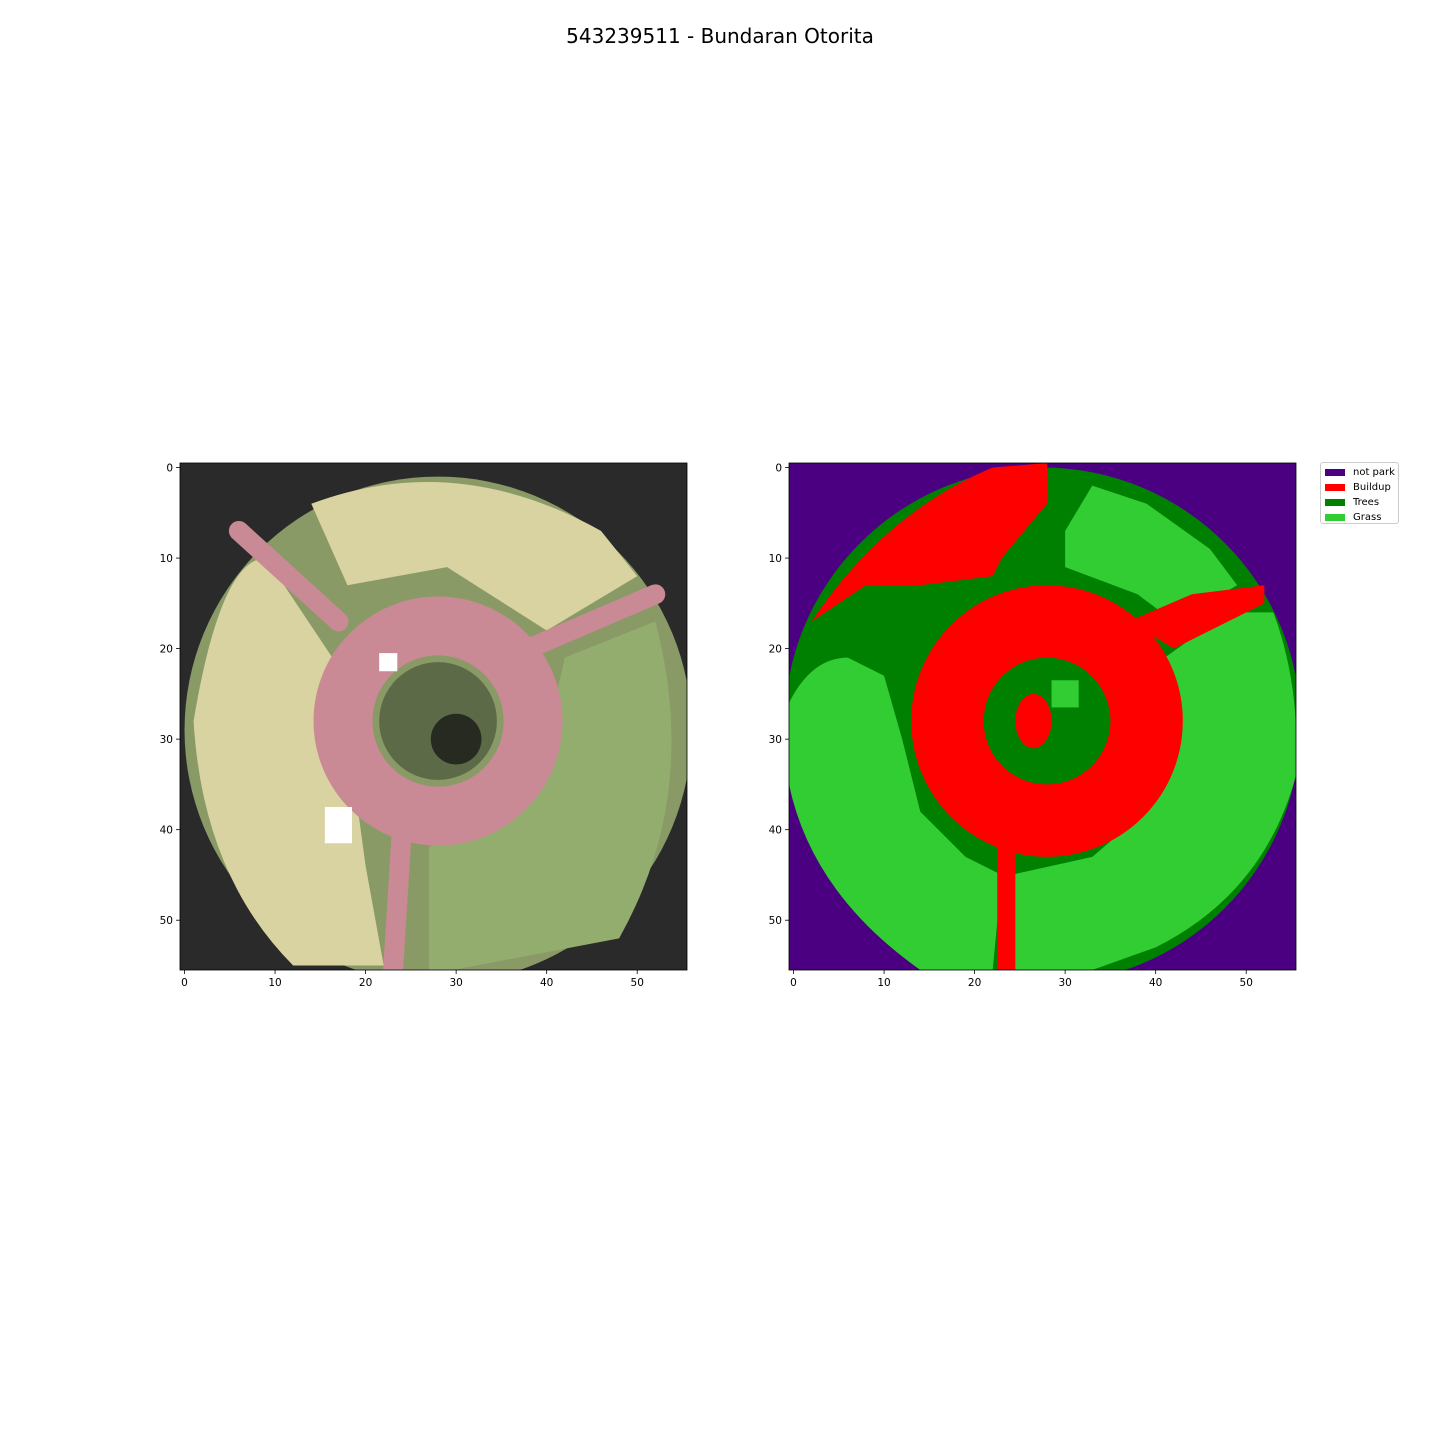 The width and height of the screenshot is (1440, 1440). What do you see at coordinates (592, 621) in the screenshot?
I see `road-east` at bounding box center [592, 621].